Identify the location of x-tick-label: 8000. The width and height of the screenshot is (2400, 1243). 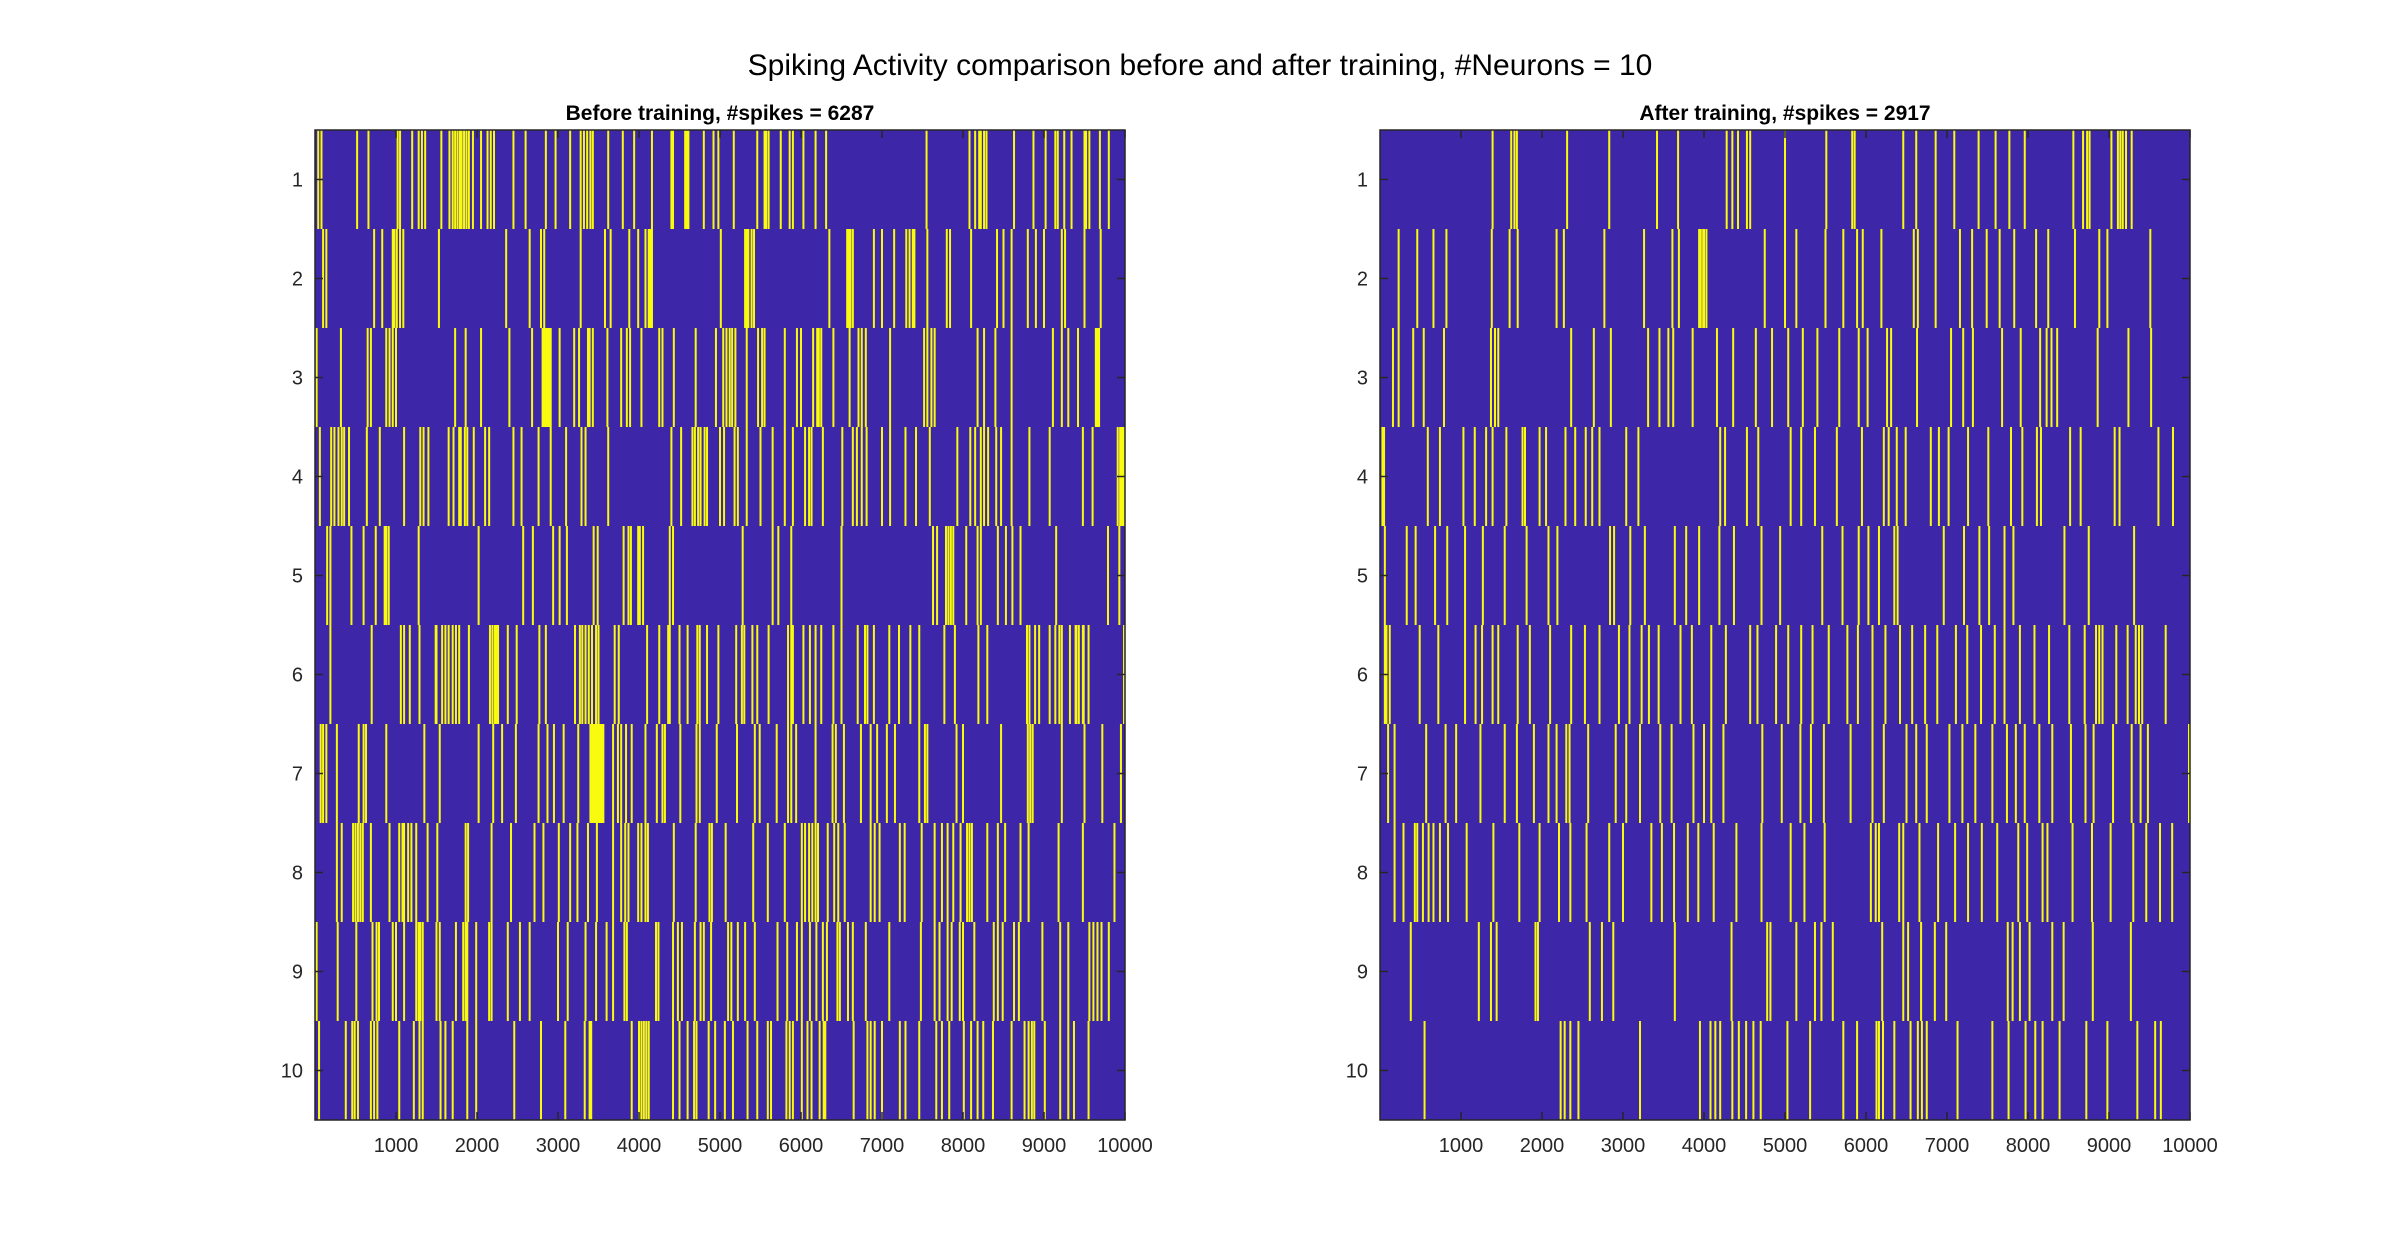
(963, 1146).